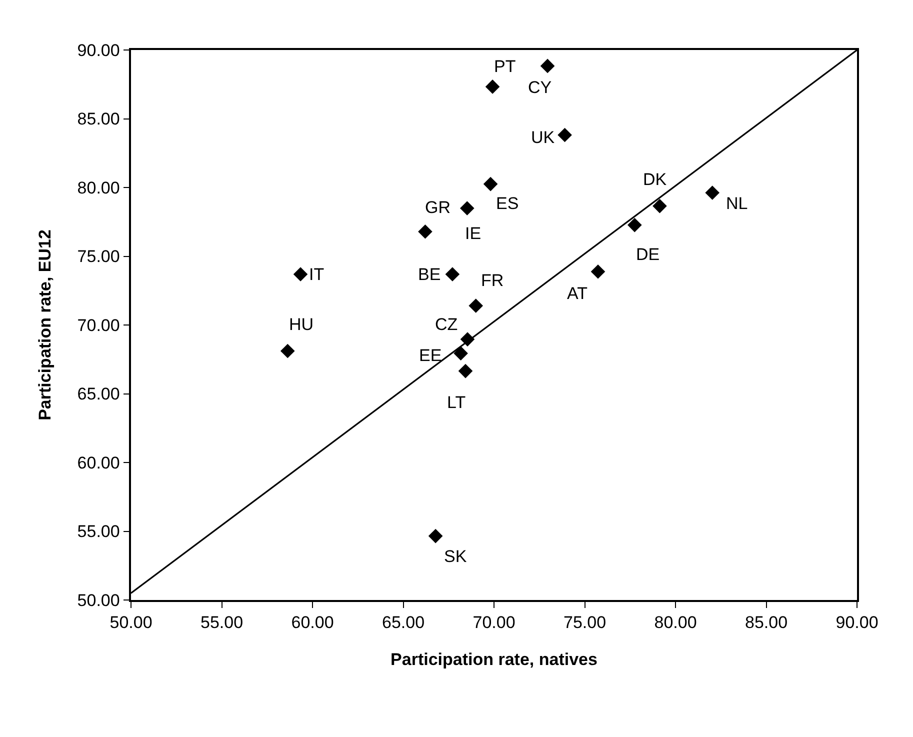  Describe the element at coordinates (403, 622) in the screenshot. I see `x-tick-label: 65.00` at that location.